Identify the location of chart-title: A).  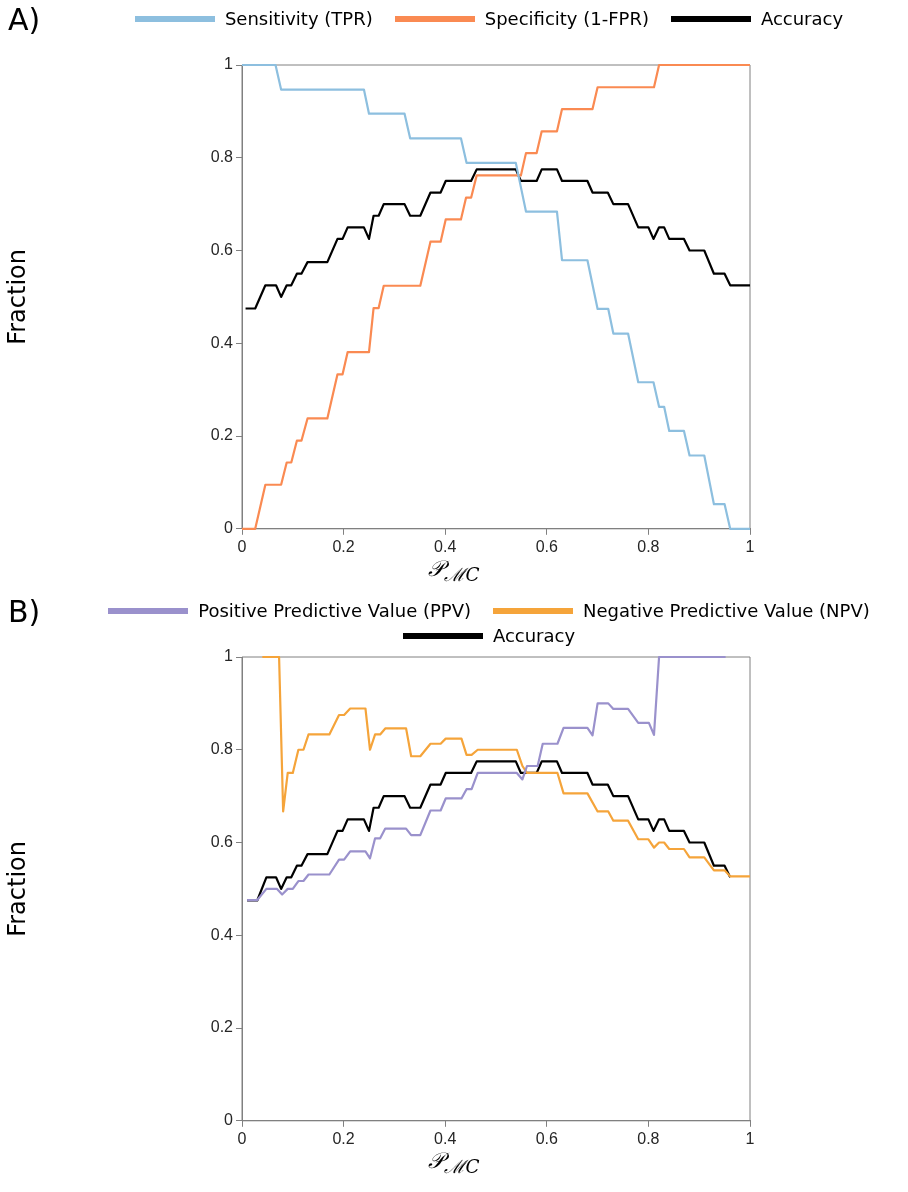
(24, 19).